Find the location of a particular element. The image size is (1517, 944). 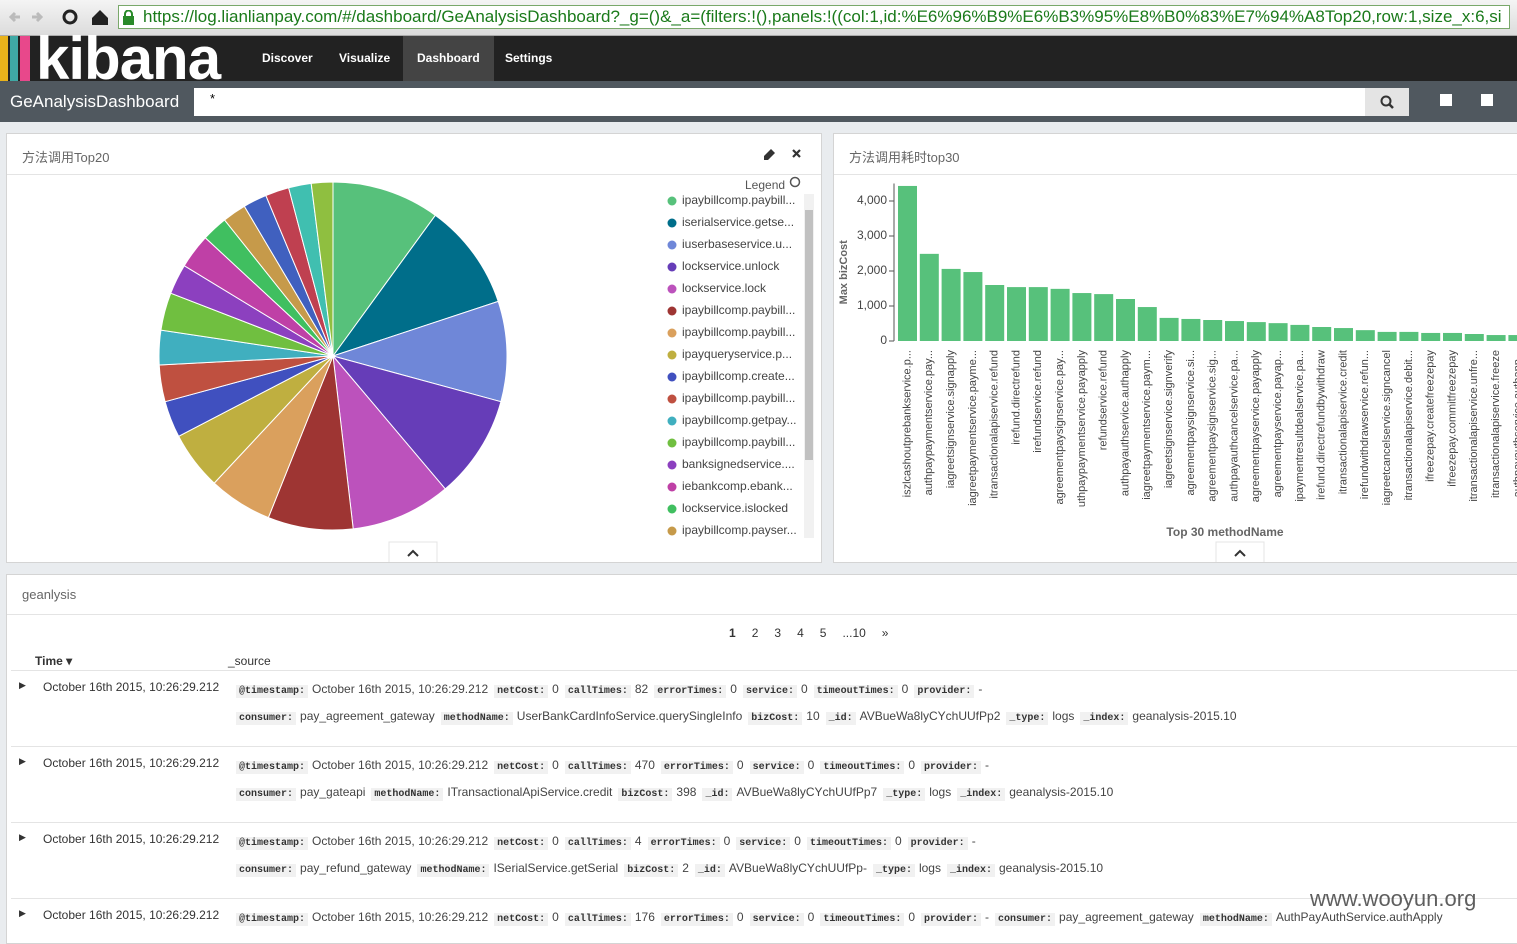

page-link: ...10 is located at coordinates (854, 633).